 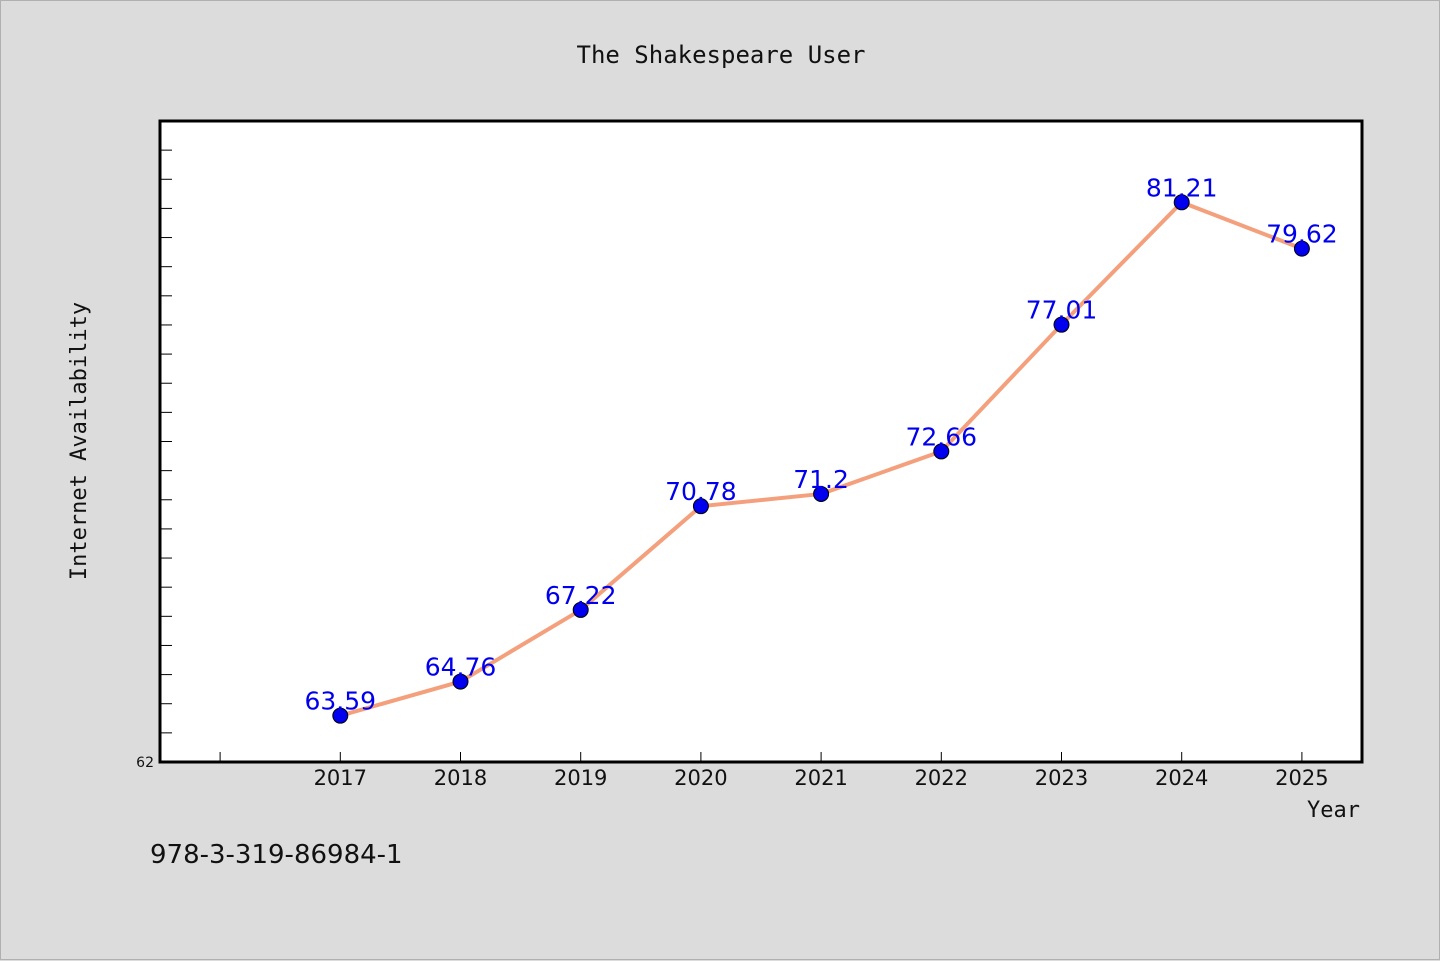 I want to click on data-label: 71.2, so click(x=821, y=479).